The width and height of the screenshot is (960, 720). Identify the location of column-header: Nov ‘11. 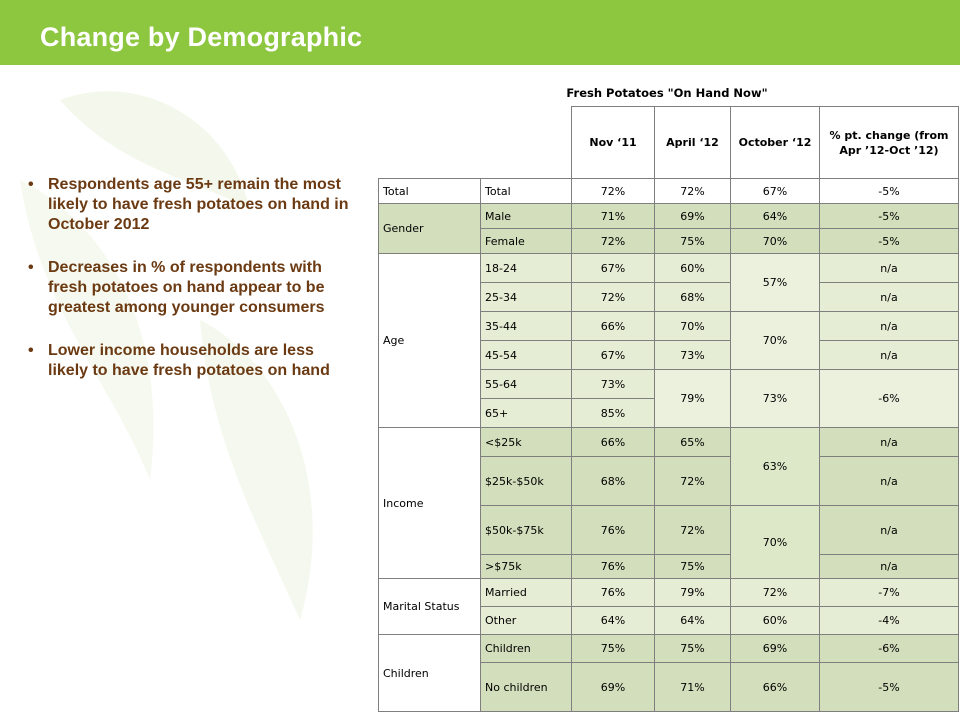
(613, 142).